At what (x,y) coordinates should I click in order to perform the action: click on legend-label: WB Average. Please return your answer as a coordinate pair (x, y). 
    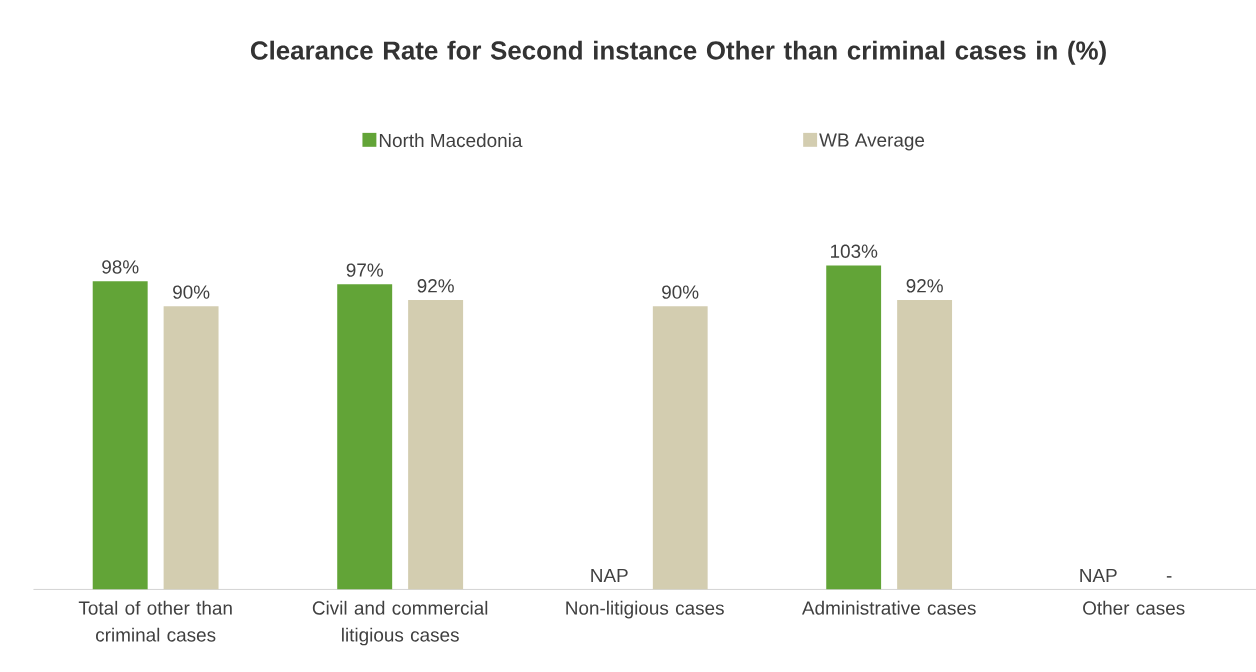
    Looking at the image, I should click on (872, 142).